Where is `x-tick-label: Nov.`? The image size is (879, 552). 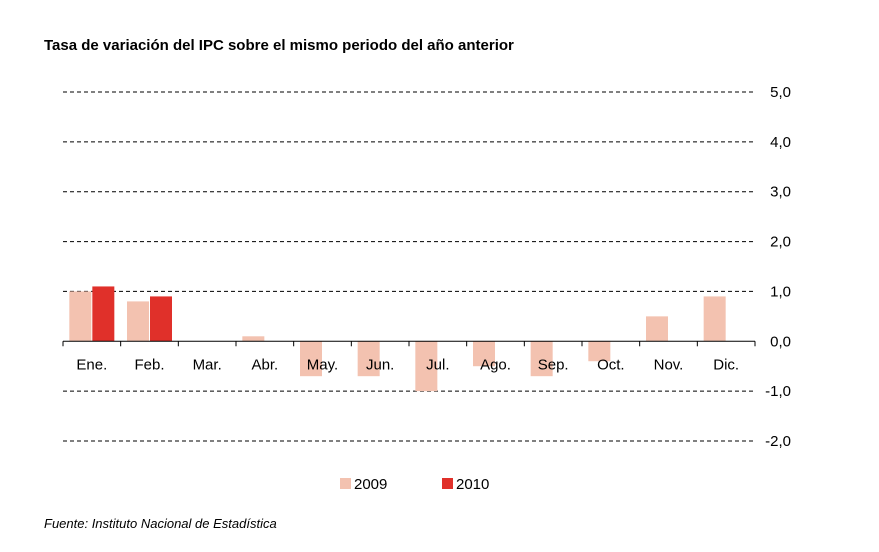 x-tick-label: Nov. is located at coordinates (669, 364).